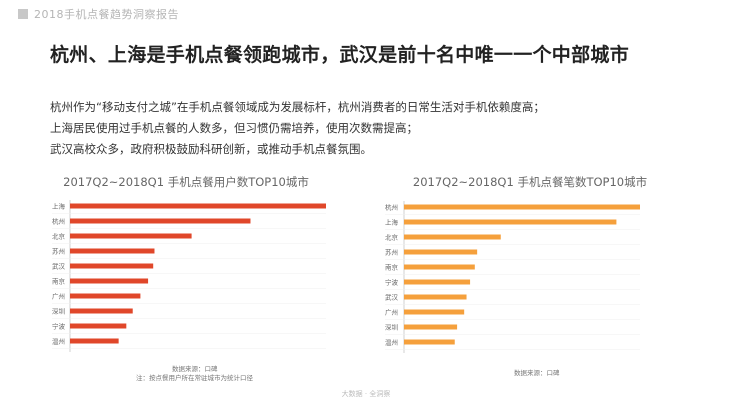  Describe the element at coordinates (391, 207) in the screenshot. I see `orders-chart-label-1: 杭州` at that location.